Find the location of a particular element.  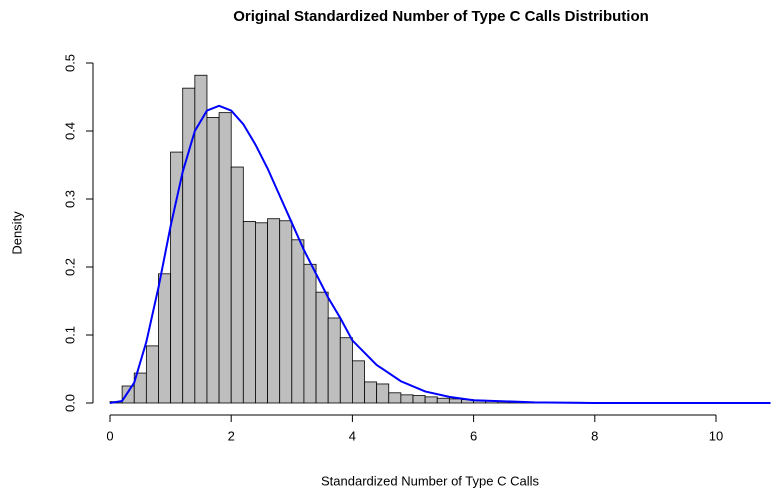

y-tick-label: 0.1 is located at coordinates (69, 335).